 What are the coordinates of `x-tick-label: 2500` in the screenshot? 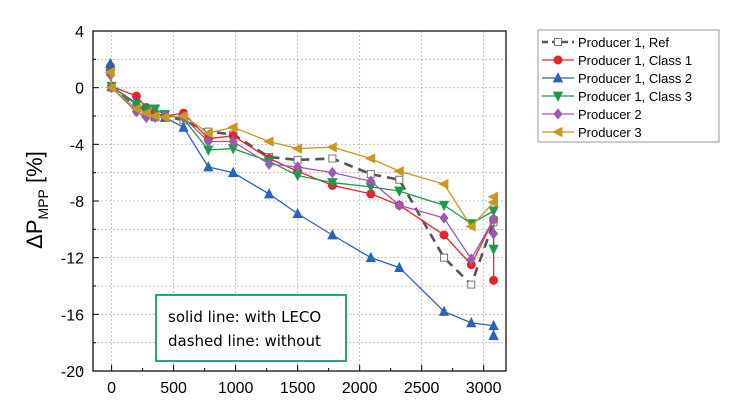 It's located at (422, 388).